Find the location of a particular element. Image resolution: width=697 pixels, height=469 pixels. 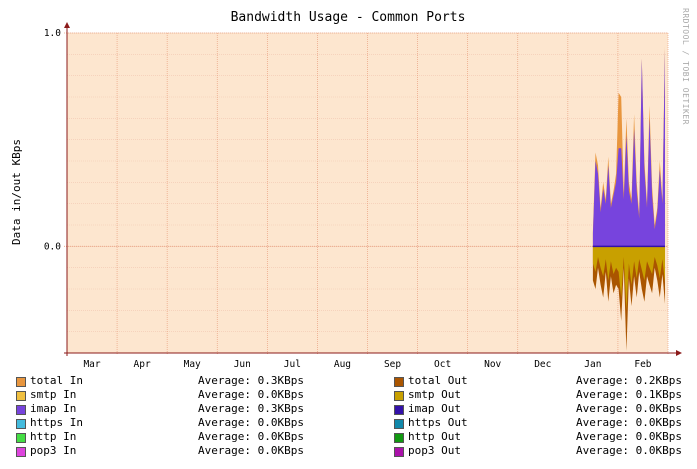

x-tick-label: Jun is located at coordinates (242, 364).